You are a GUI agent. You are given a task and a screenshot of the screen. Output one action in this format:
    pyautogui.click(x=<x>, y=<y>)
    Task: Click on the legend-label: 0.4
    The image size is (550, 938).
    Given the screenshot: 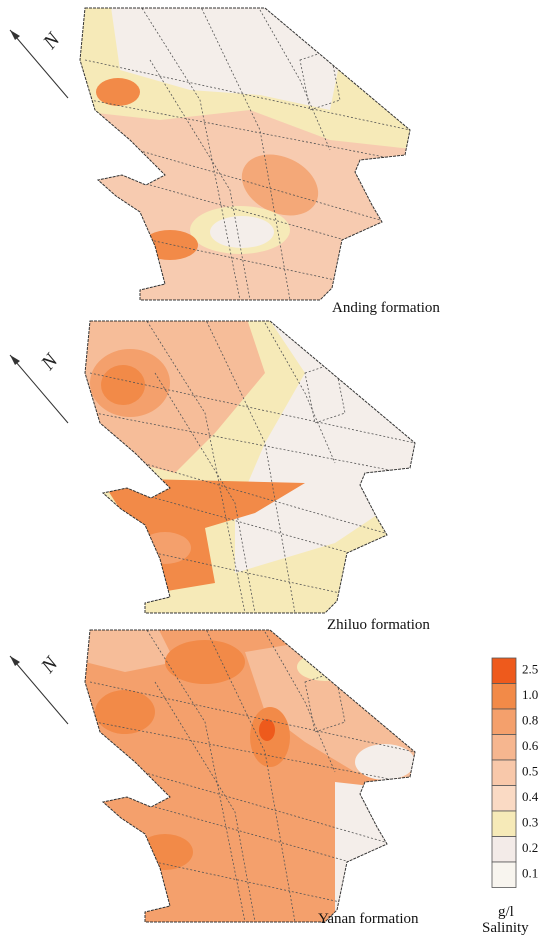 What is the action you would take?
    pyautogui.click(x=530, y=796)
    